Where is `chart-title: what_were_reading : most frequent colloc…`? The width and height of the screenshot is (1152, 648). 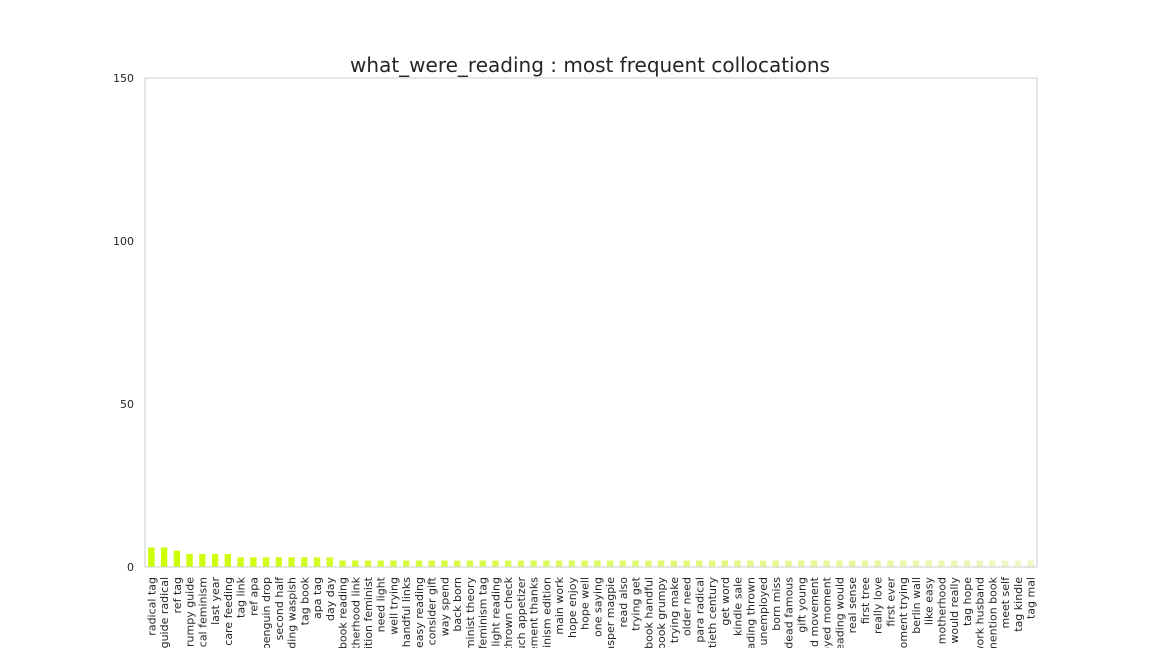
chart-title: what_were_reading : most frequent colloc… is located at coordinates (590, 65).